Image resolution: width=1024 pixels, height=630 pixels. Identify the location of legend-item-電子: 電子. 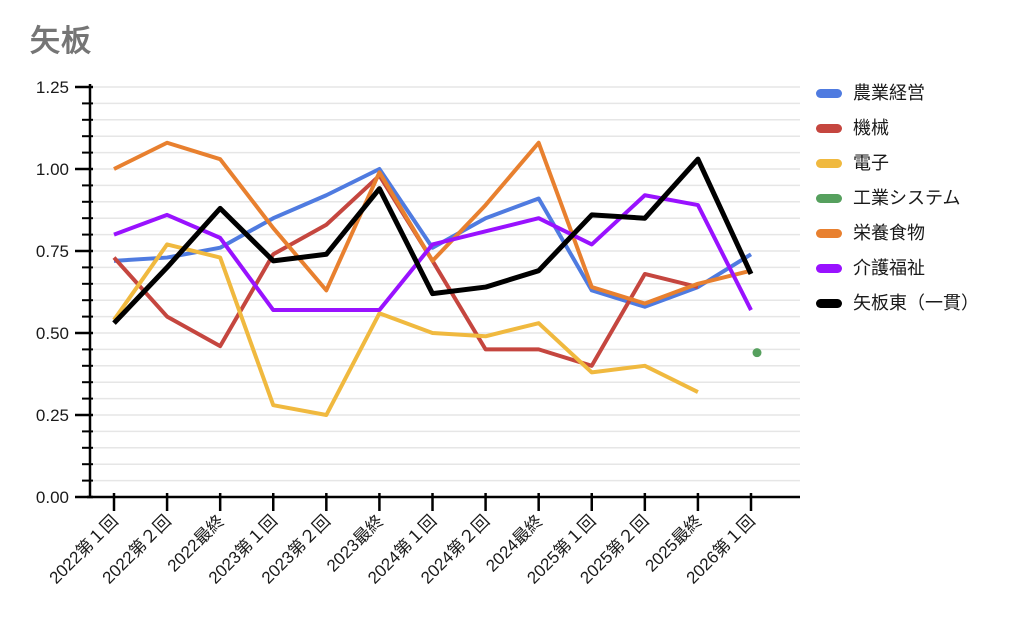
(897, 163).